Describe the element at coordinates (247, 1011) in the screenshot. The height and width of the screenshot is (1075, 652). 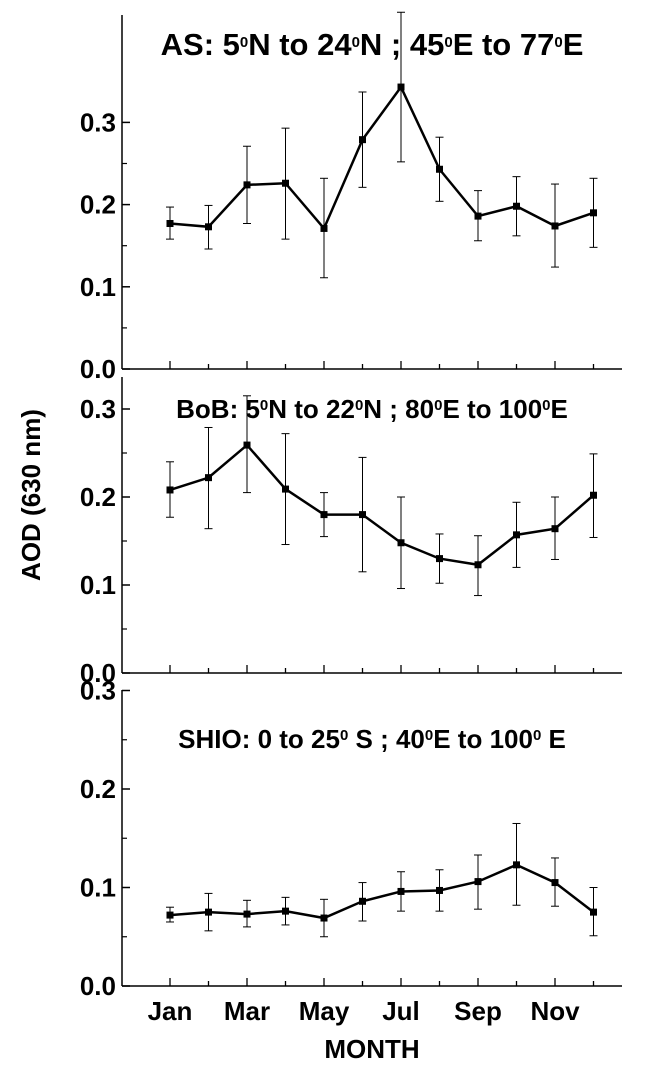
I see `x-tick-label: Mar` at that location.